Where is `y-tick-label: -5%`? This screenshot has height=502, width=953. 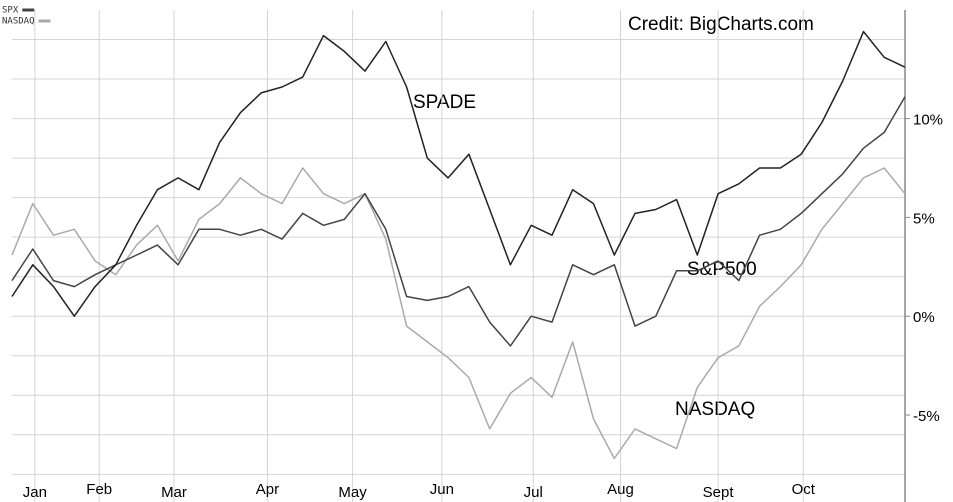 y-tick-label: -5% is located at coordinates (926, 416).